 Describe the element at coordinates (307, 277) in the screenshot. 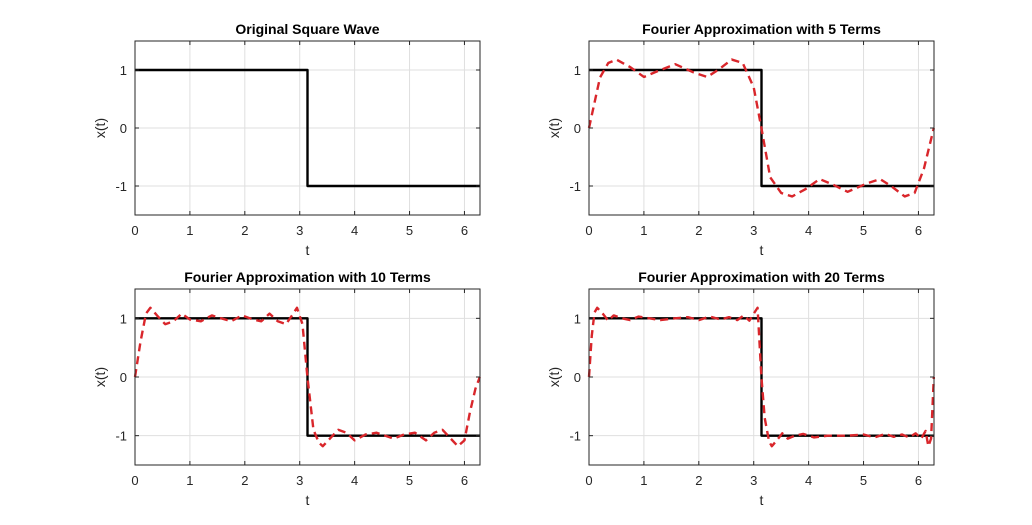

I see `chart-title: Fourier Approximation with 10 Terms` at that location.